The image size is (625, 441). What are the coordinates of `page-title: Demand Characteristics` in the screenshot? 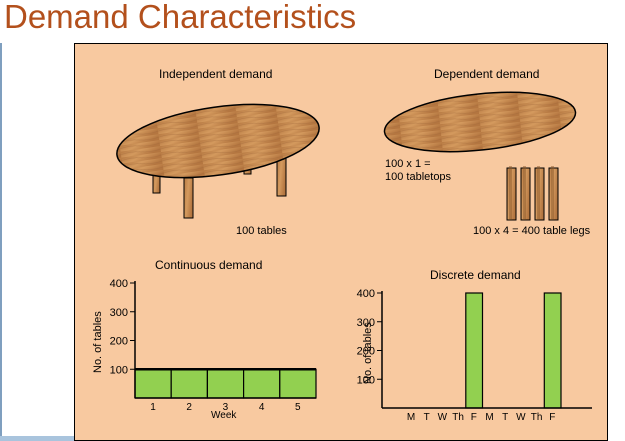 It's located at (180, 17).